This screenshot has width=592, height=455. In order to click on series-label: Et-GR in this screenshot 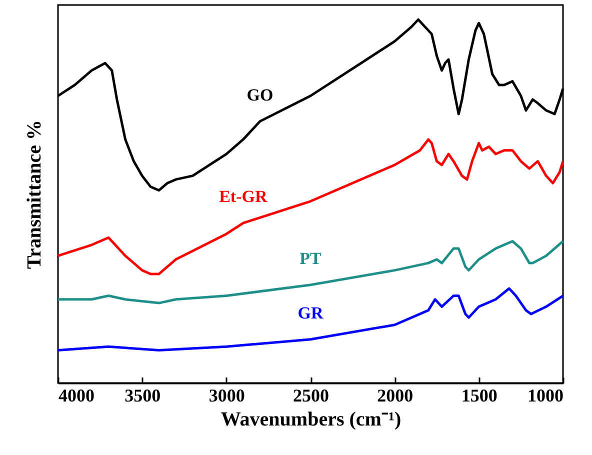, I will do `click(243, 196)`.